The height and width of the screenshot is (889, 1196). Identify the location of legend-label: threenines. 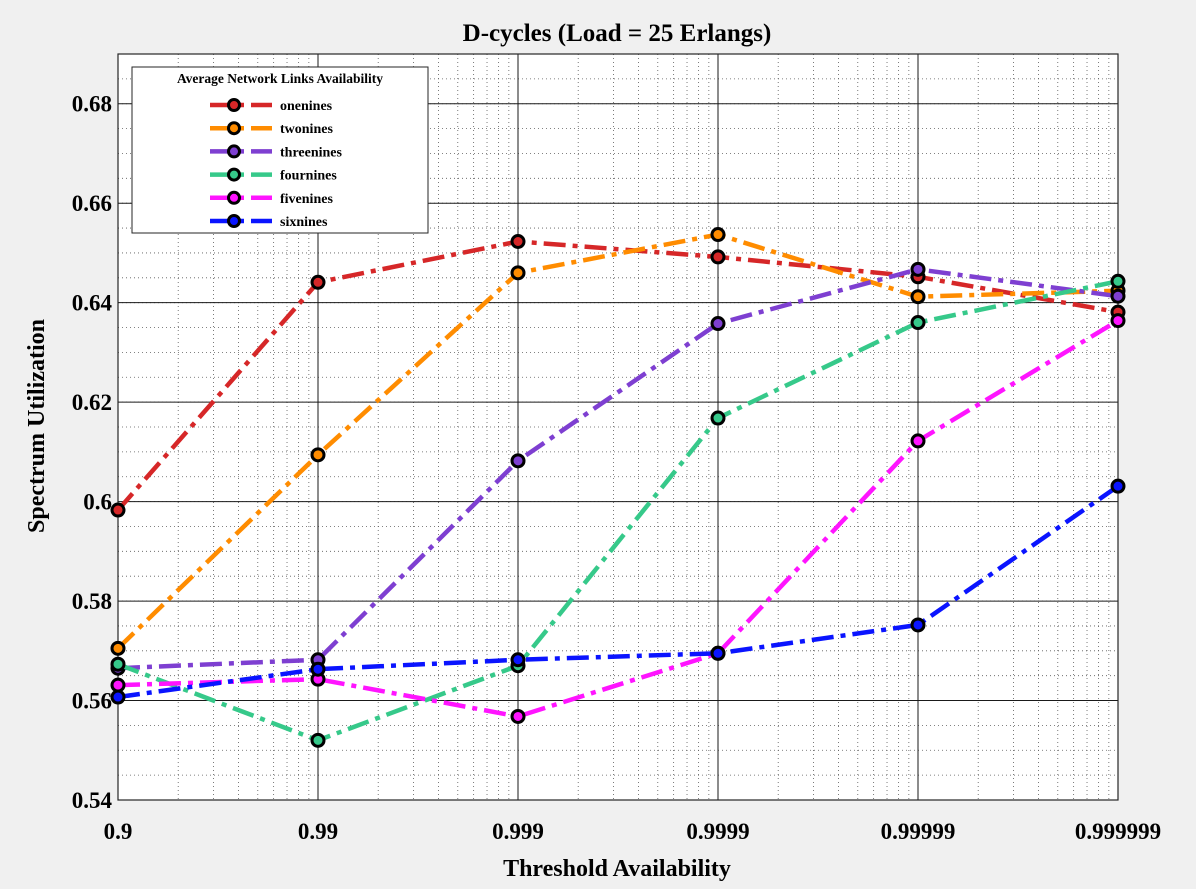
(311, 152).